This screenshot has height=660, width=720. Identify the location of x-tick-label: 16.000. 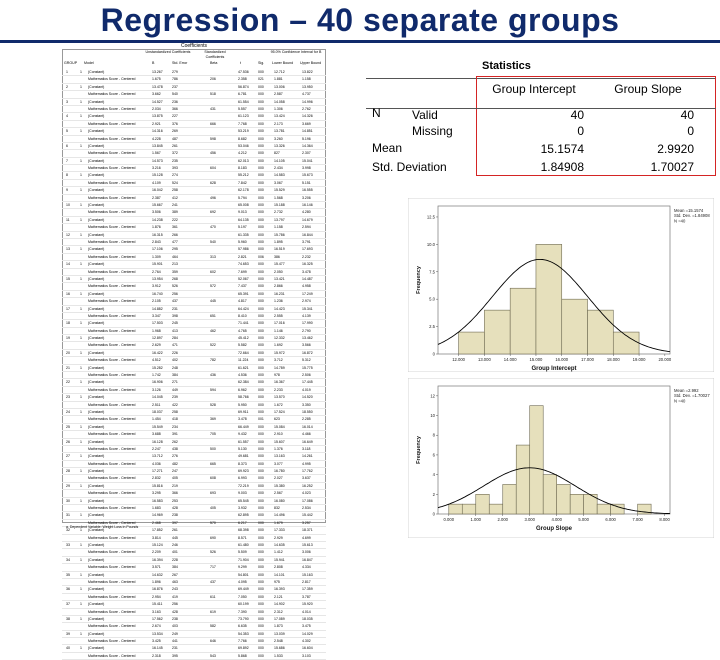
(561, 359).